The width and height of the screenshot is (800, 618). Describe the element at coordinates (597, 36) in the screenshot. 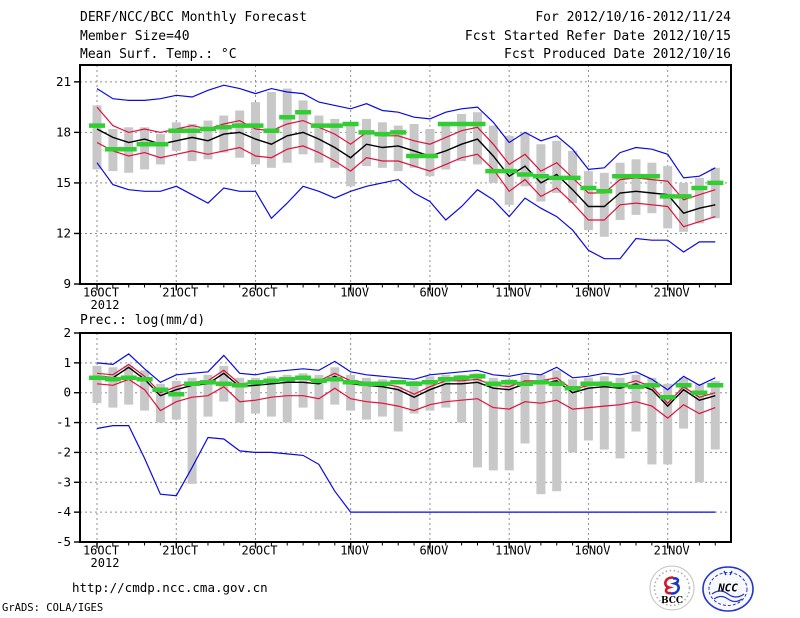

I see `fcst-refer-date-label: Fcst Started Refer Date 2012/10/15` at that location.